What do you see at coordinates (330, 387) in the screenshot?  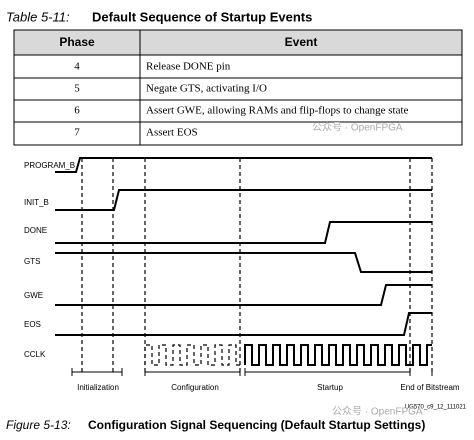 I see `phase-label: Startup` at bounding box center [330, 387].